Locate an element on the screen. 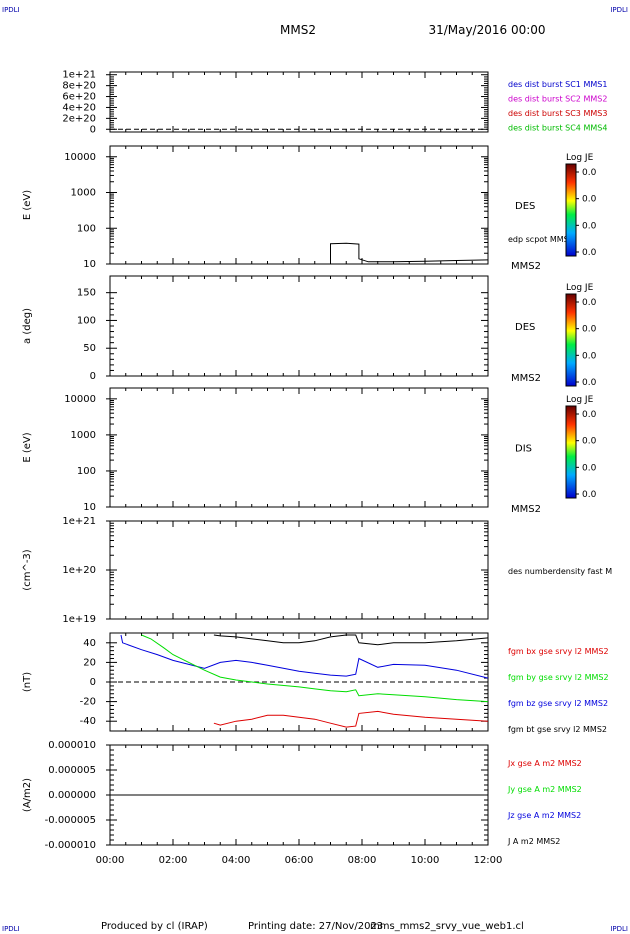 Image resolution: width=630 pixels, height=934 pixels. y-tick-label: -40 is located at coordinates (88, 721).